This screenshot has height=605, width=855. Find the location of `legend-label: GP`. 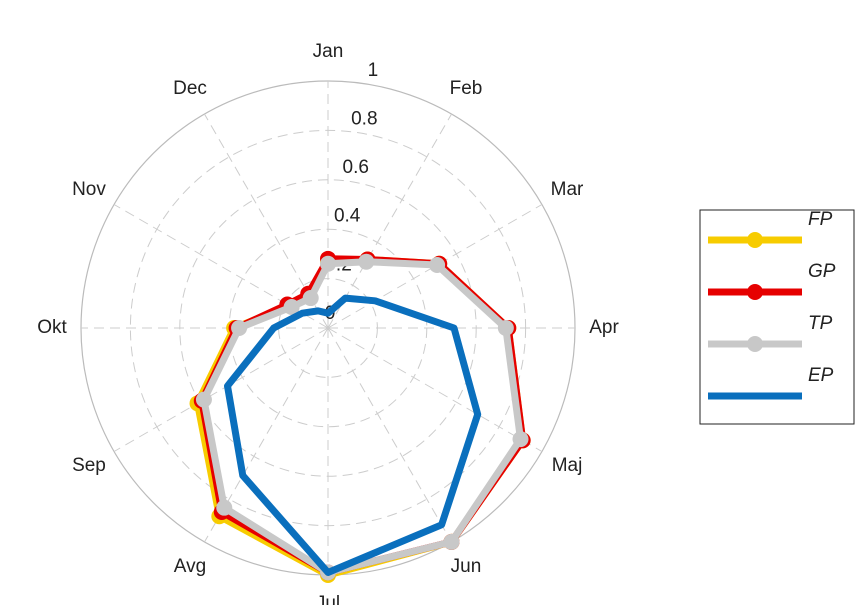

legend-label: GP is located at coordinates (822, 271).